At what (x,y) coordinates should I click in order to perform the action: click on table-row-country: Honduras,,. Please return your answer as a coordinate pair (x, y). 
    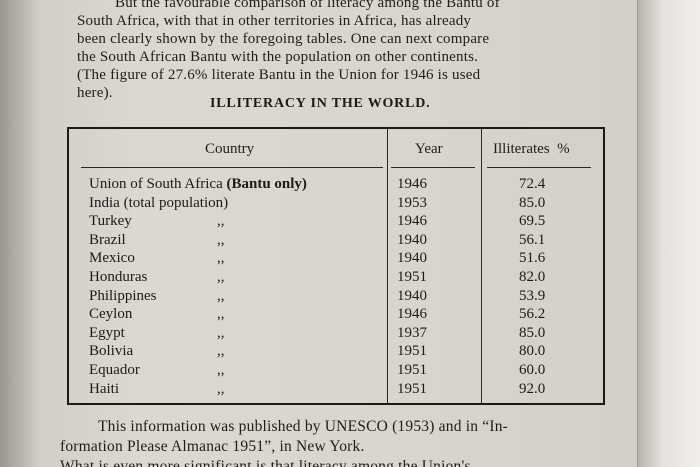
    Looking at the image, I should click on (198, 277).